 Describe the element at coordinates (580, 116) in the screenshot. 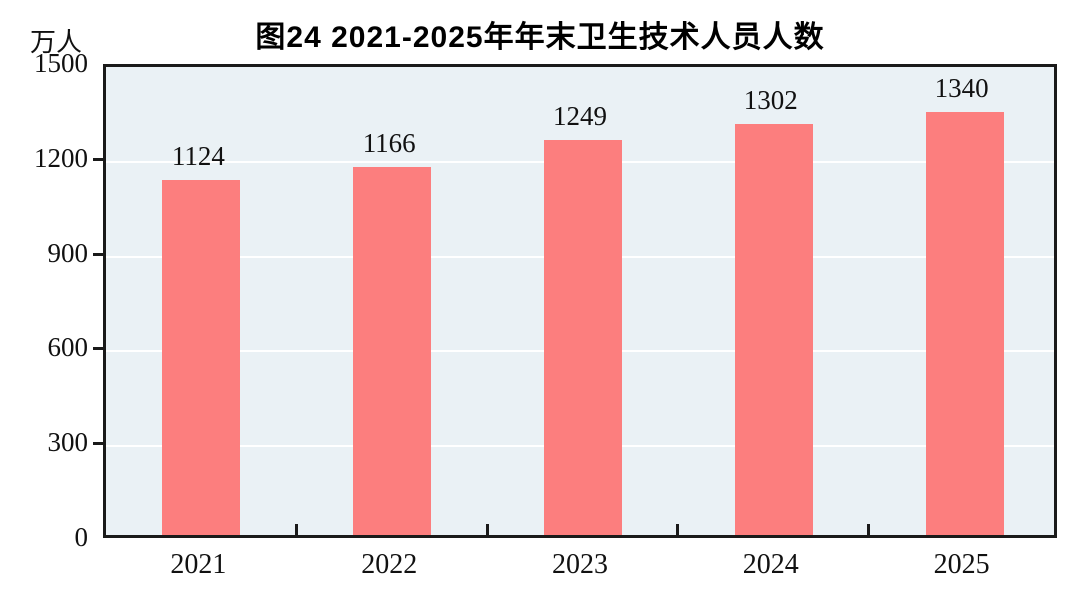

I see `bar-value-label: 1249` at that location.